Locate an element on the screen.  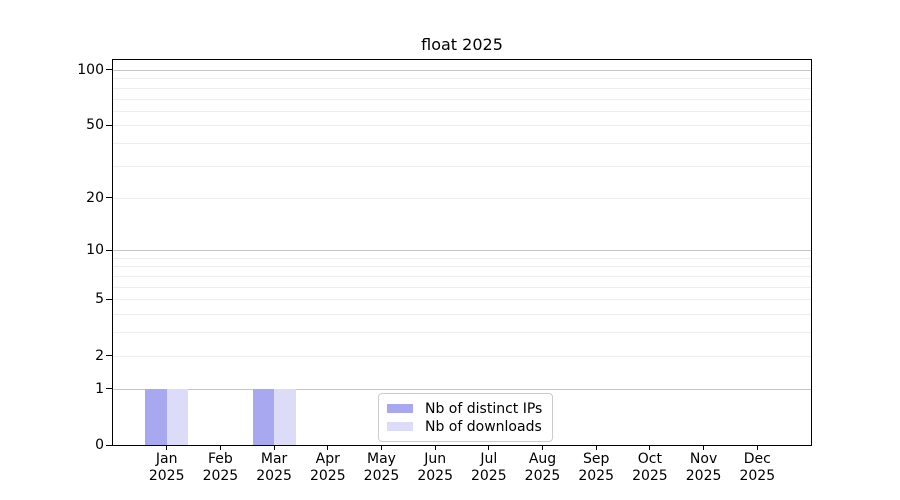
legend-swatch-downloads is located at coordinates (400, 426).